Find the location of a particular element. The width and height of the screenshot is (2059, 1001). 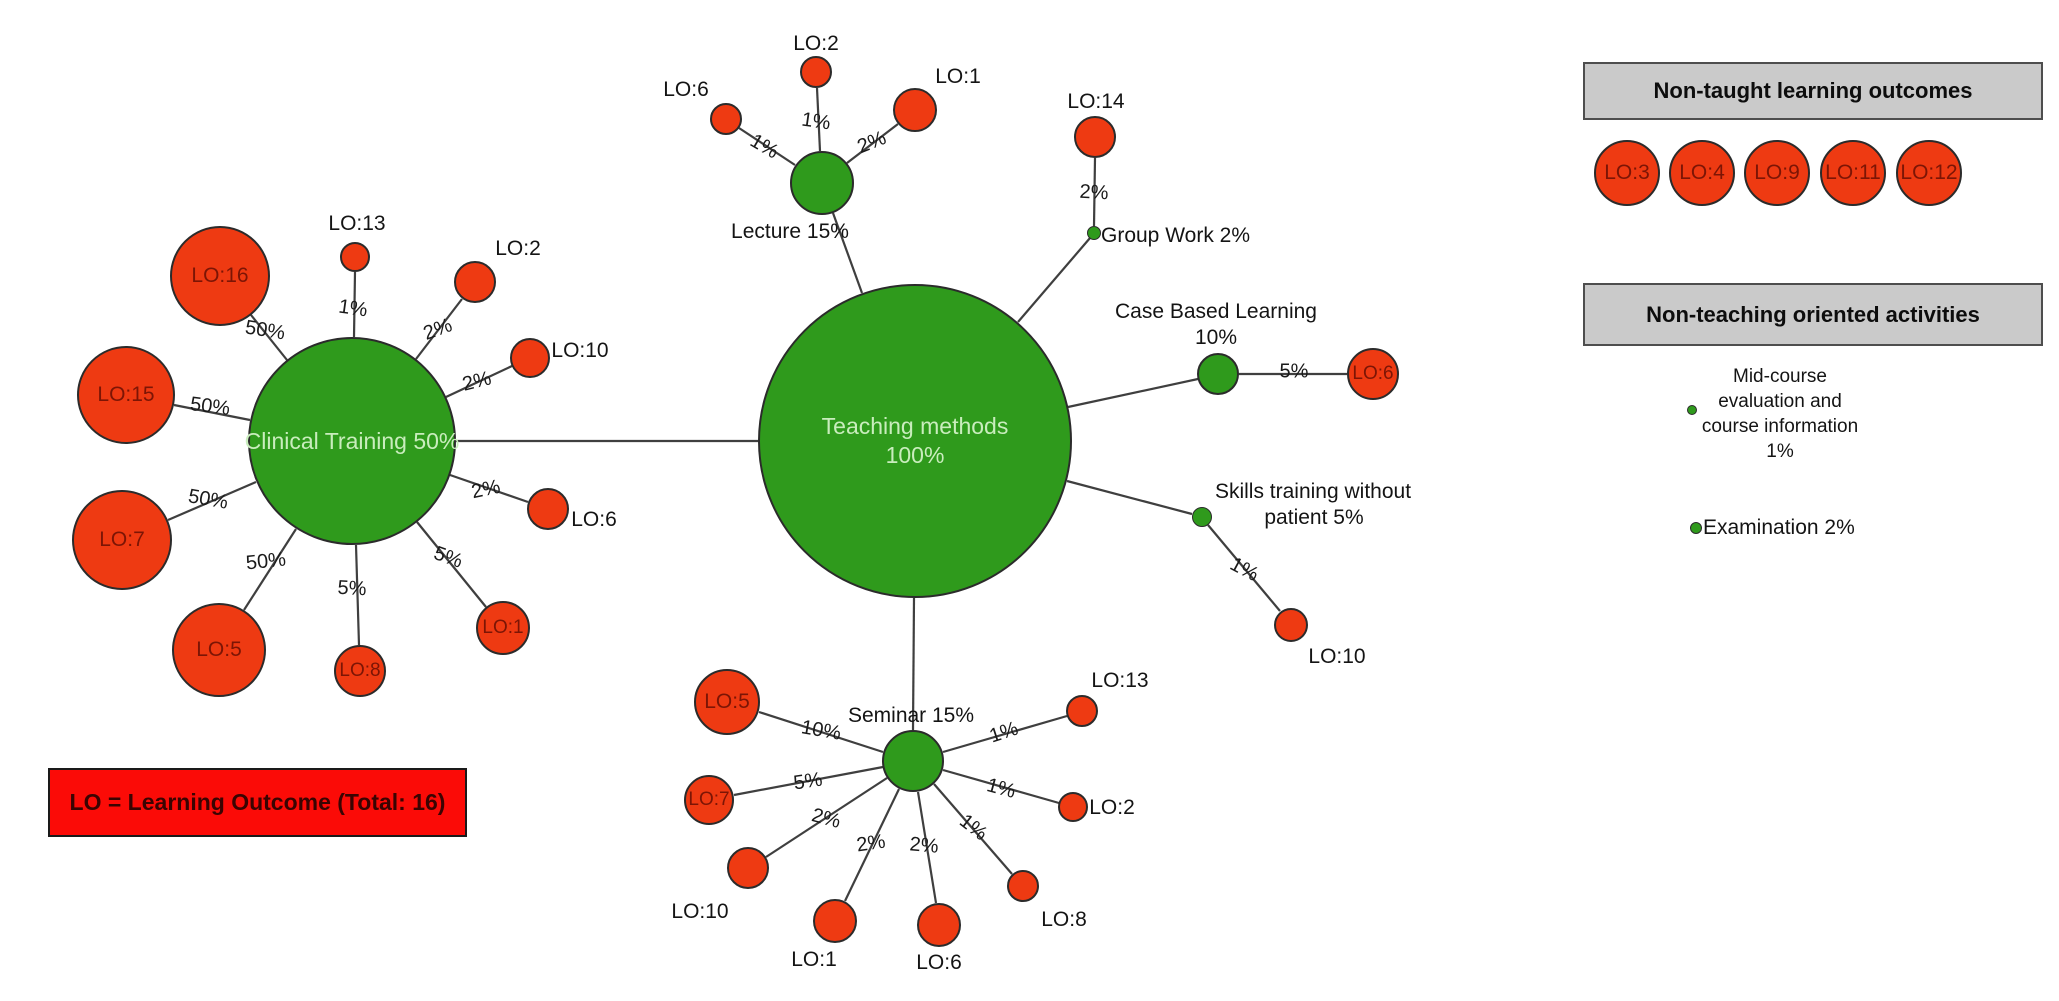

lo-node-clinical-lo7: LO:7 is located at coordinates (122, 540).